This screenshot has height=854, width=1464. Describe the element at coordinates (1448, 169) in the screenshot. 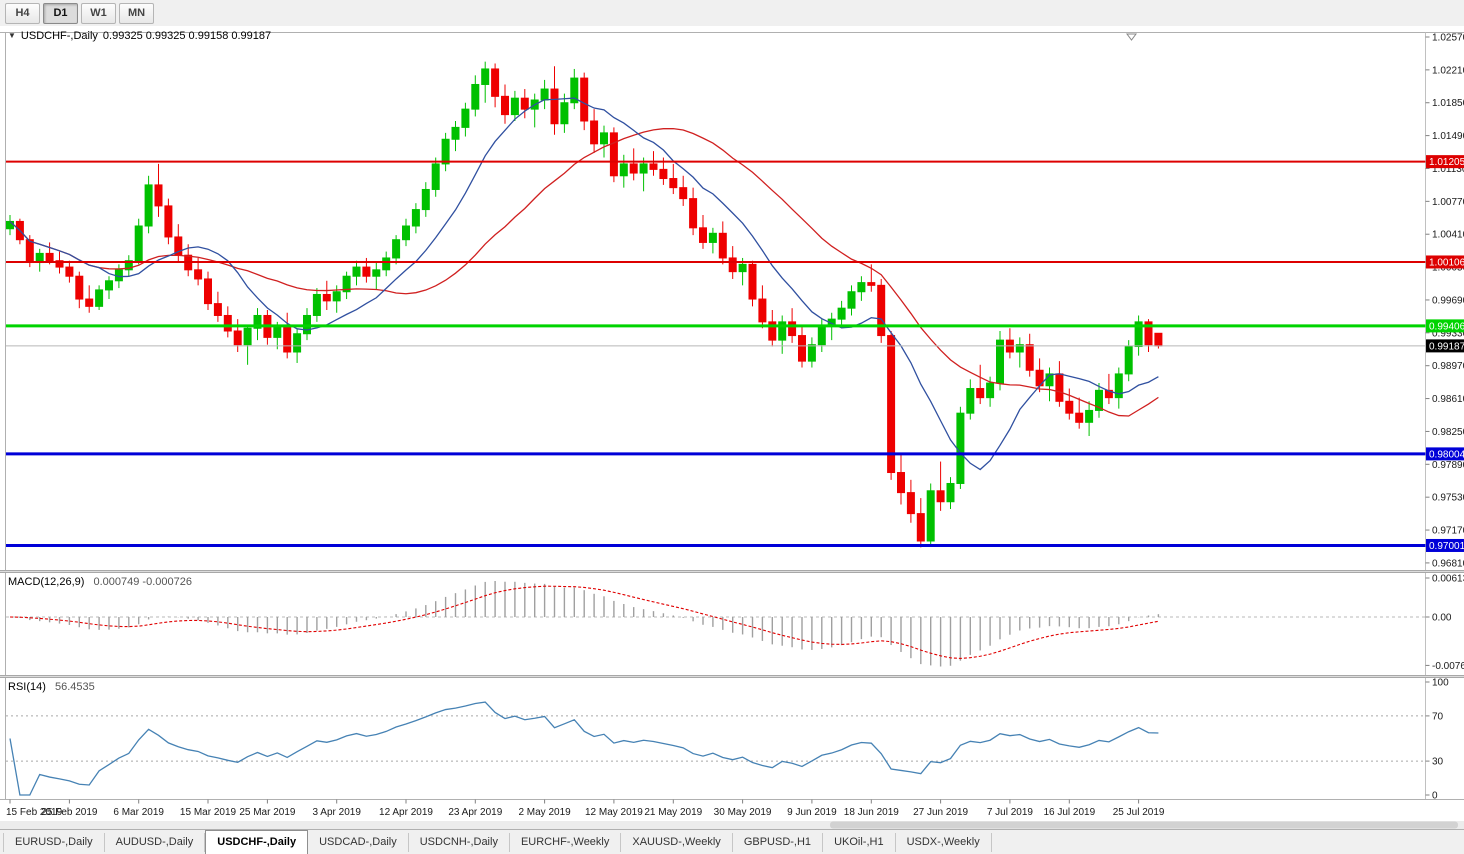

I see `svg-text: 1.01130` at that location.